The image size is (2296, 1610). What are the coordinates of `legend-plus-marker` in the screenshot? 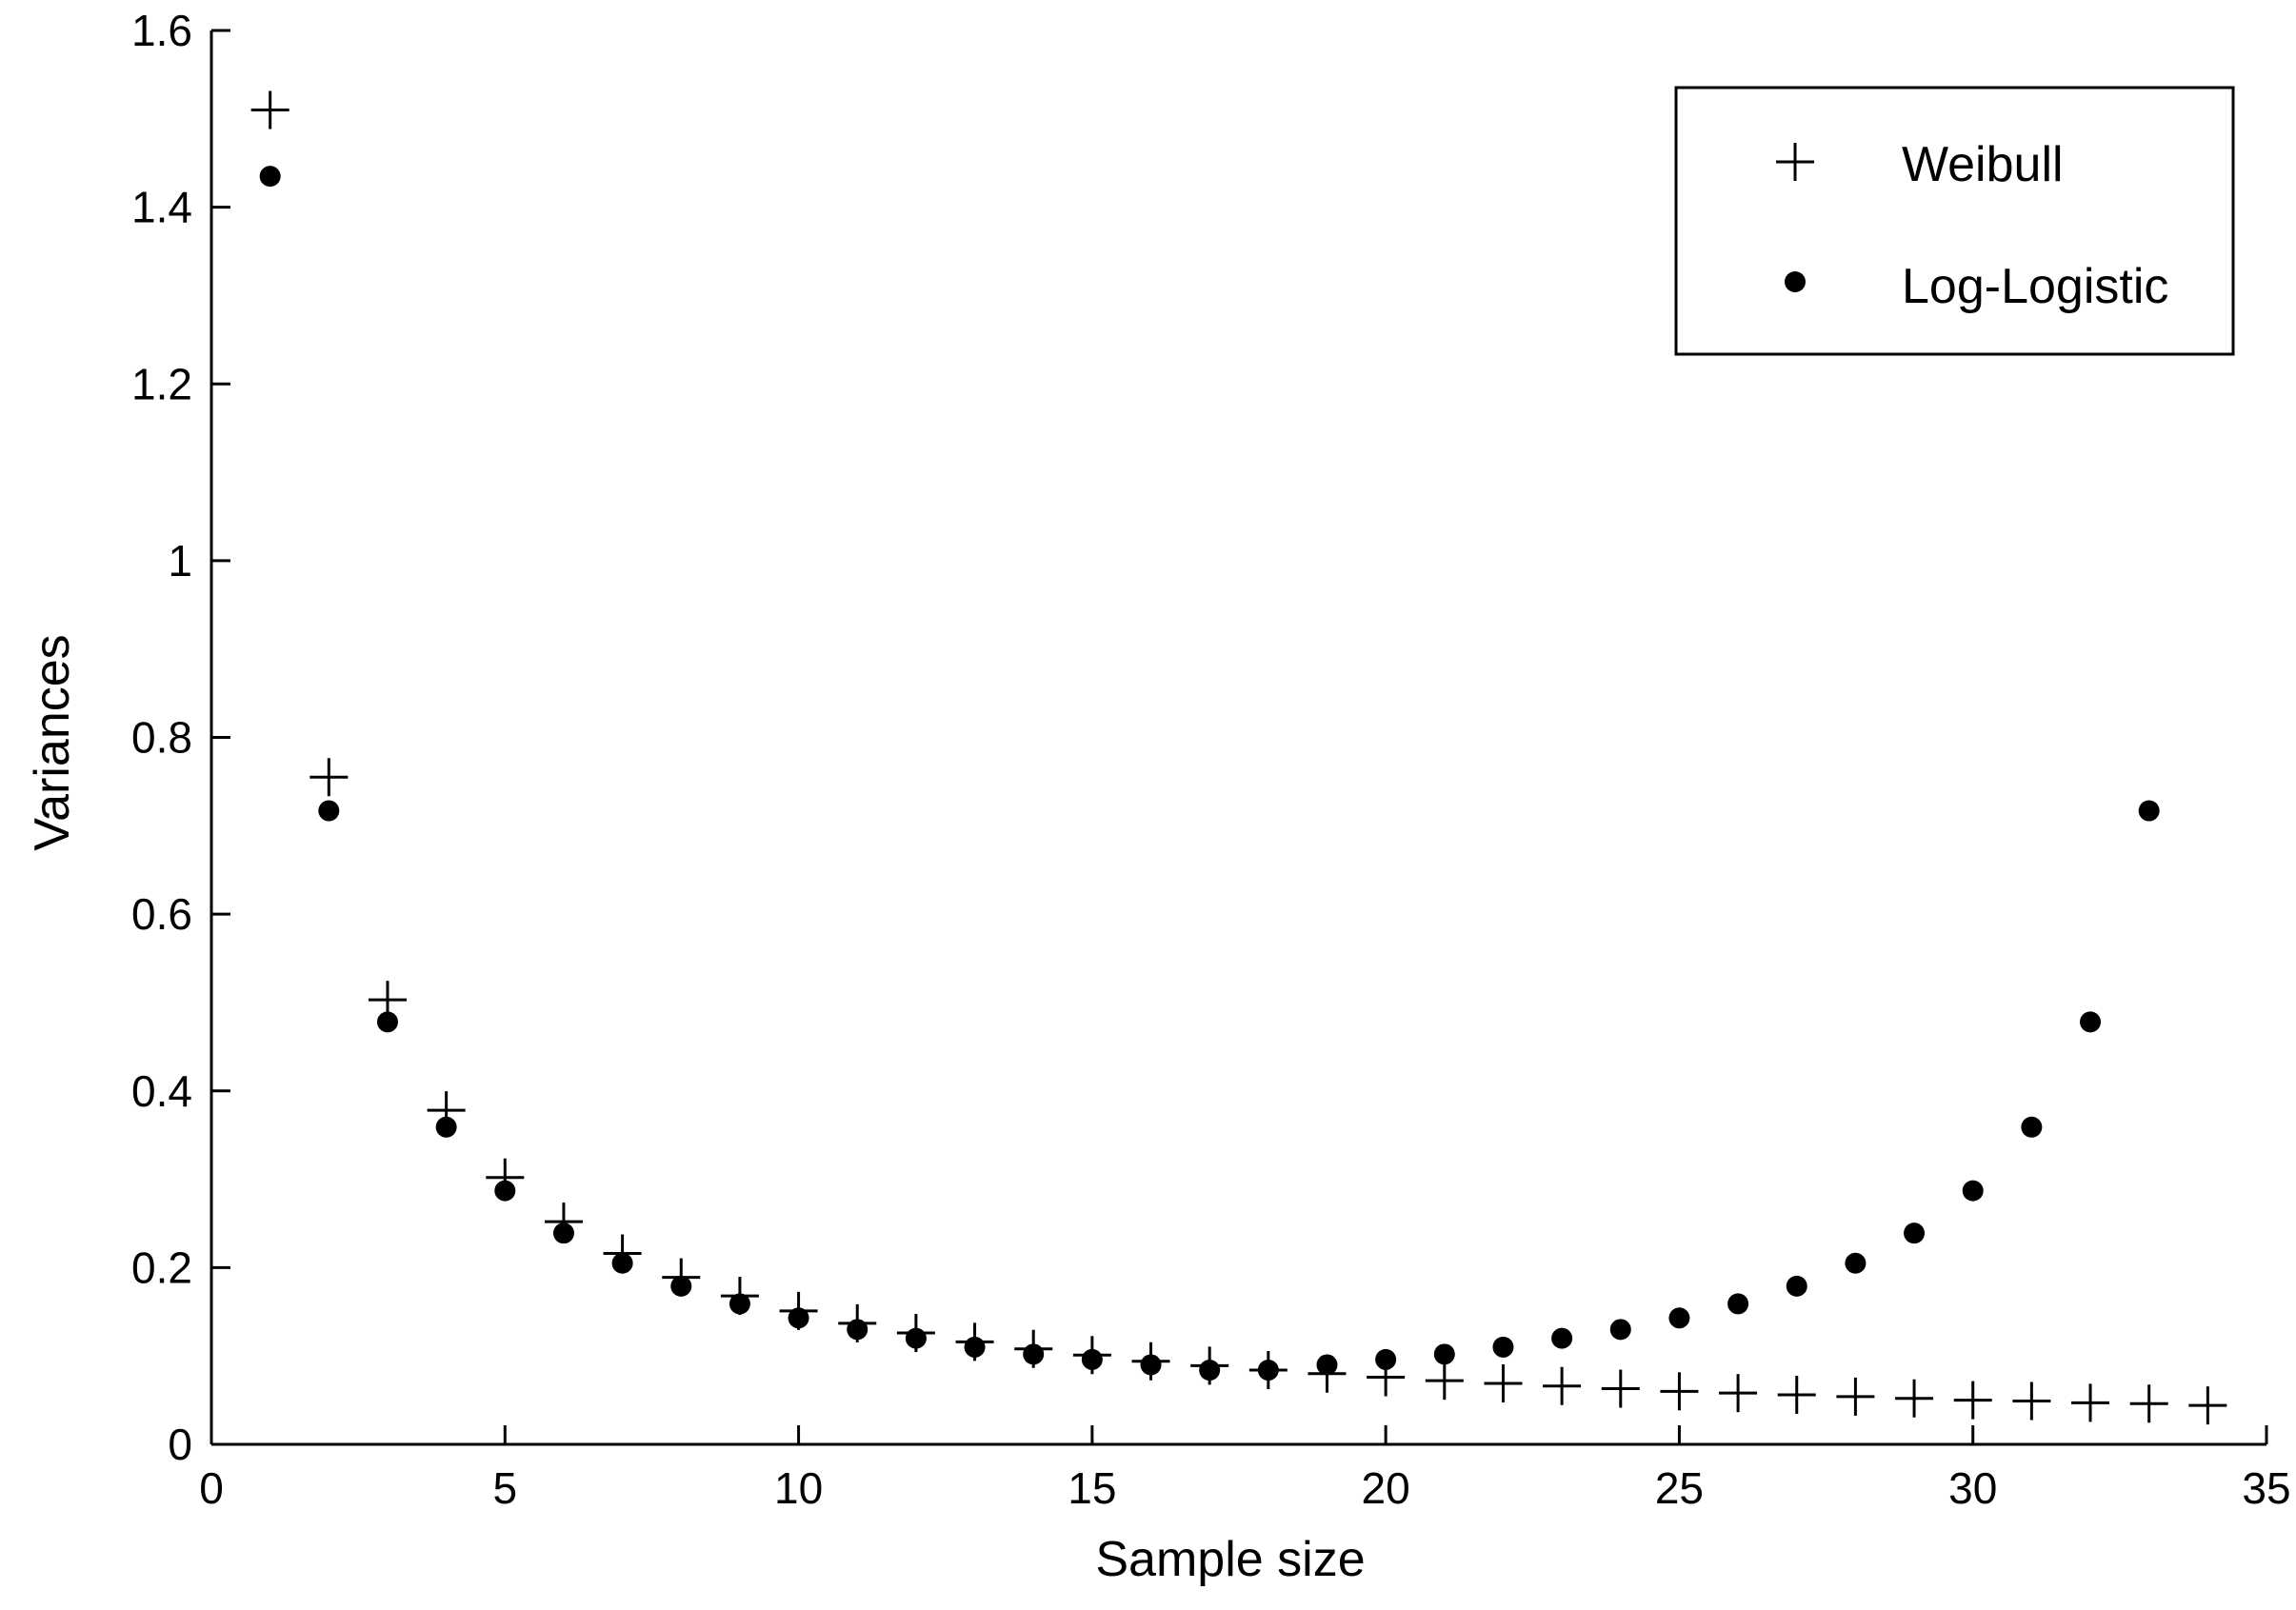 It's located at (1795, 162).